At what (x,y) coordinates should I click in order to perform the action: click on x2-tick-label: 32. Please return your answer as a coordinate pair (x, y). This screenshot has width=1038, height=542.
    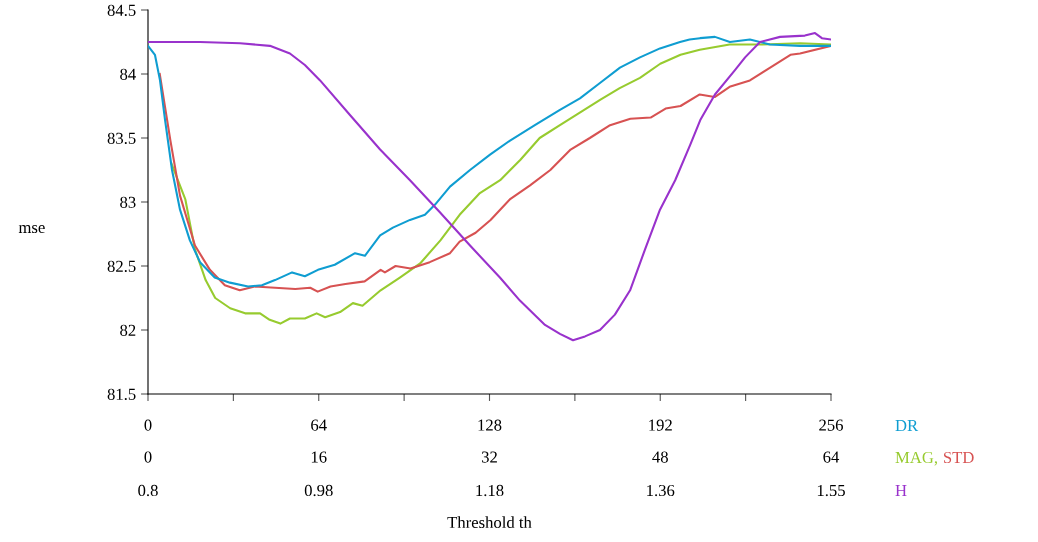
    Looking at the image, I should click on (489, 457).